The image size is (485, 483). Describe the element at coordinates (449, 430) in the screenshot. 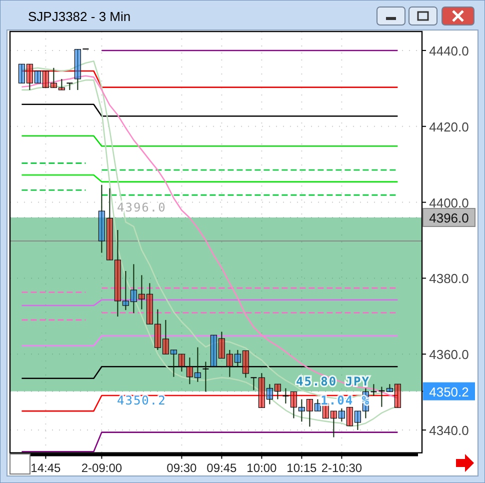

I see `y-tick-label: 4340.0` at that location.